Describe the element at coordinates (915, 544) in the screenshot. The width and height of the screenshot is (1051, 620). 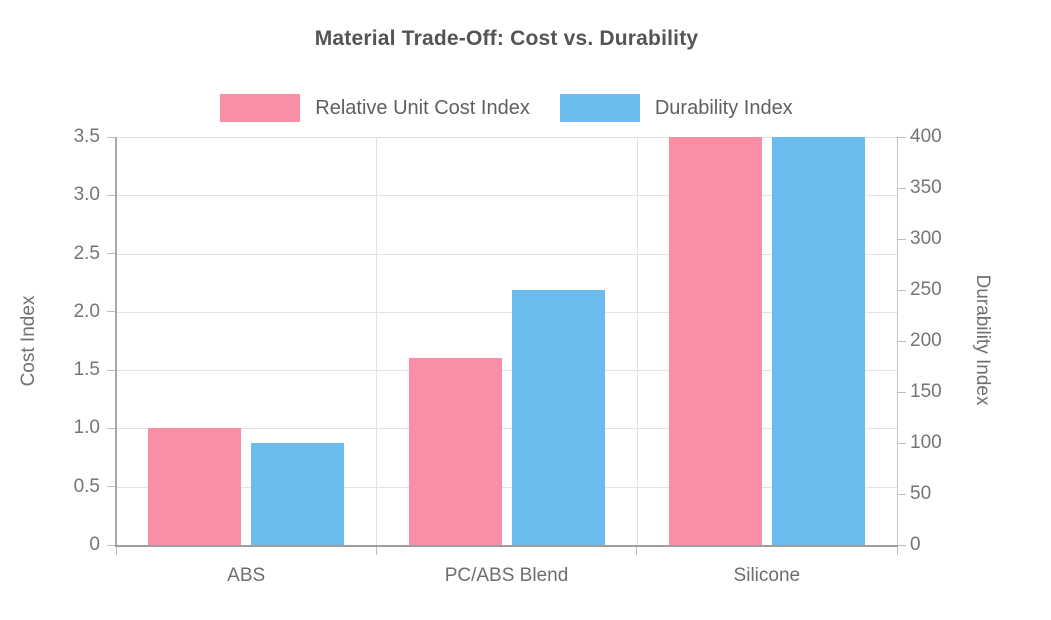
I see `right-tick-label: 0` at that location.